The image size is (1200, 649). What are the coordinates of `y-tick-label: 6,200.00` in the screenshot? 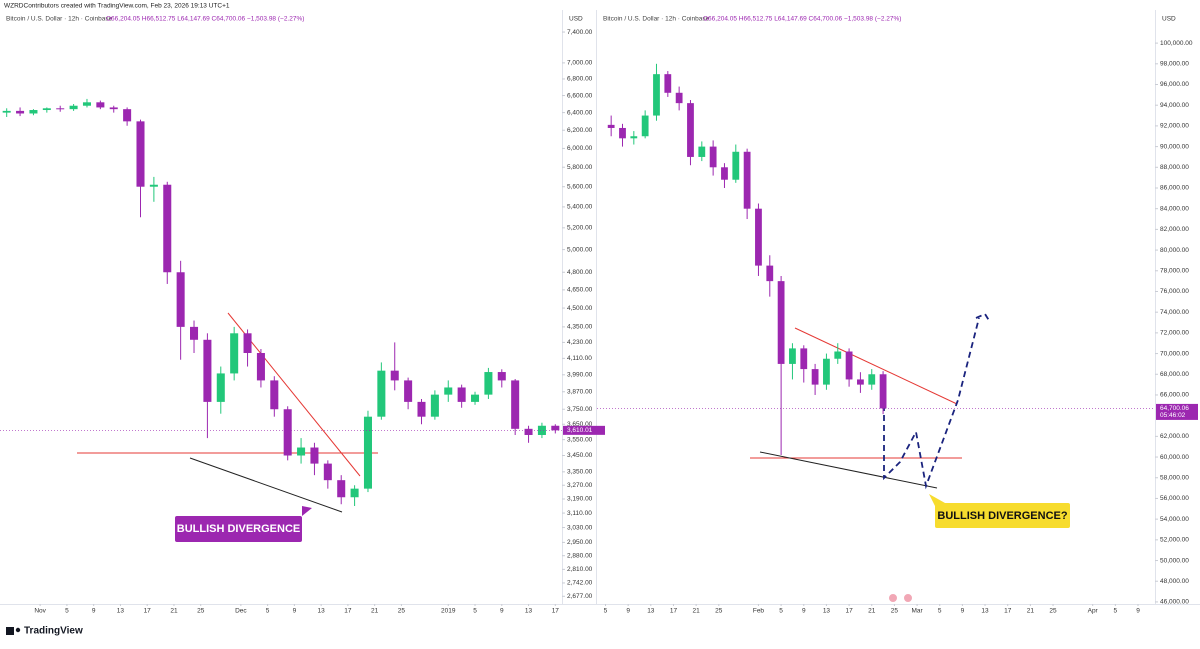 It's located at (580, 130).